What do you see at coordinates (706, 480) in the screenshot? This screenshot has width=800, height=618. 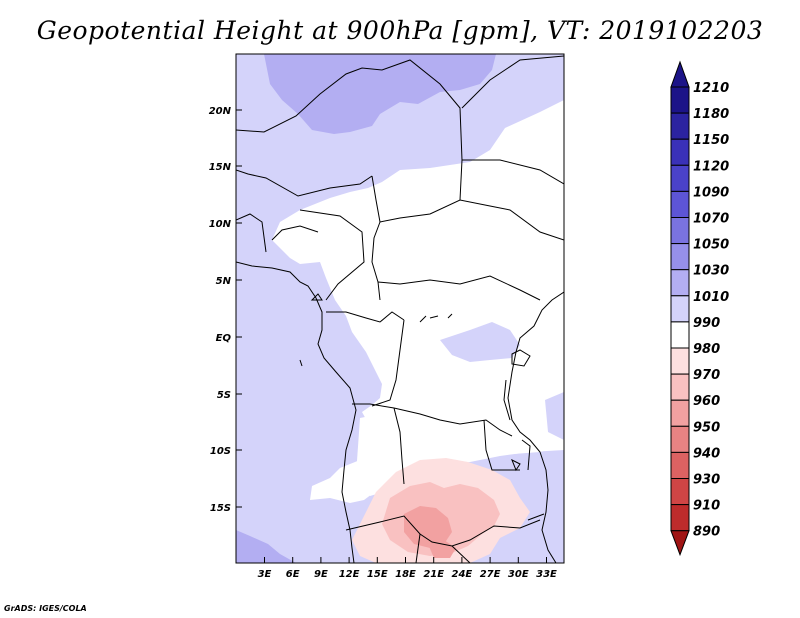 I see `colorbar-label: 930` at bounding box center [706, 480].